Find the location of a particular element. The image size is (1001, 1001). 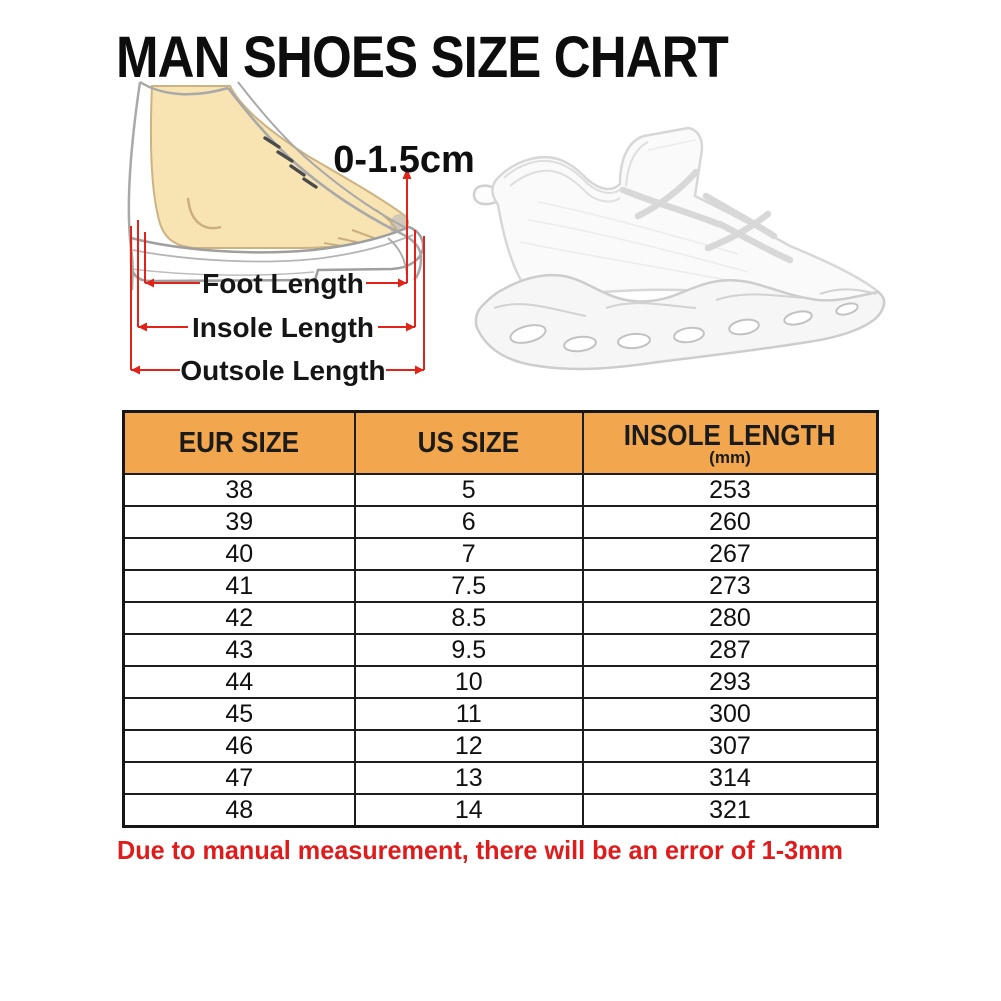

table-cell: 44 is located at coordinates (239, 682).